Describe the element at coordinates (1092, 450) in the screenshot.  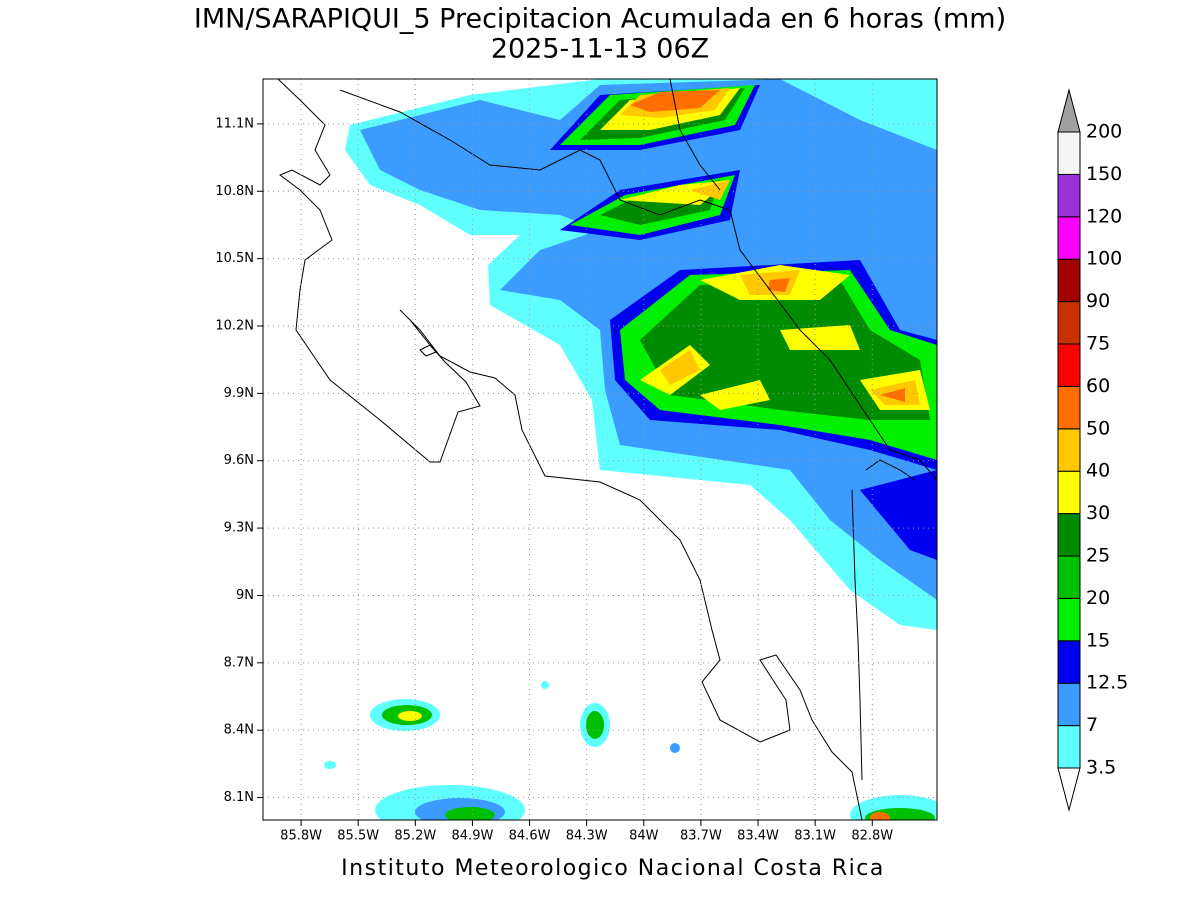
I see `colorbar: 3.5 7 12.5 15 20 25 30 40 50 60 75 90 100 120 150 200` at that location.